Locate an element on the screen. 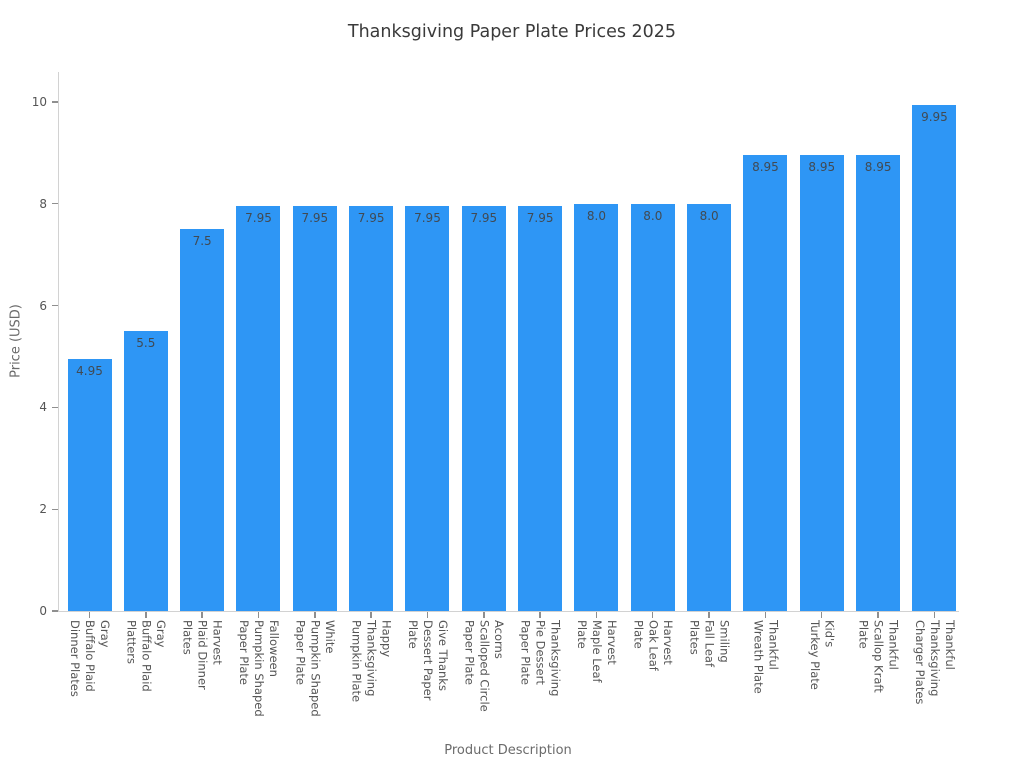  x-axis-tick-label: Gray Buffalo Plaid Platters is located at coordinates (146, 656).